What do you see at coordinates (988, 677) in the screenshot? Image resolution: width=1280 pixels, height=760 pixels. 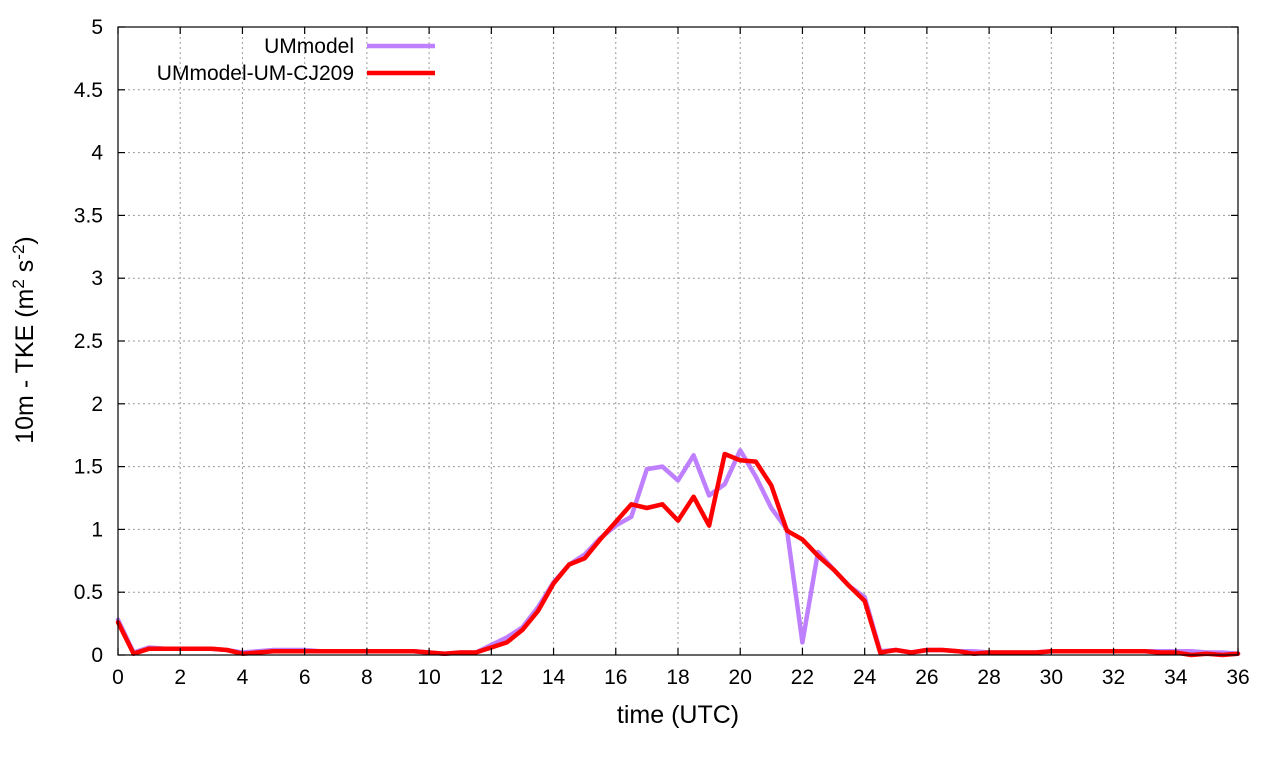 I see `x-tick-label: 28` at bounding box center [988, 677].